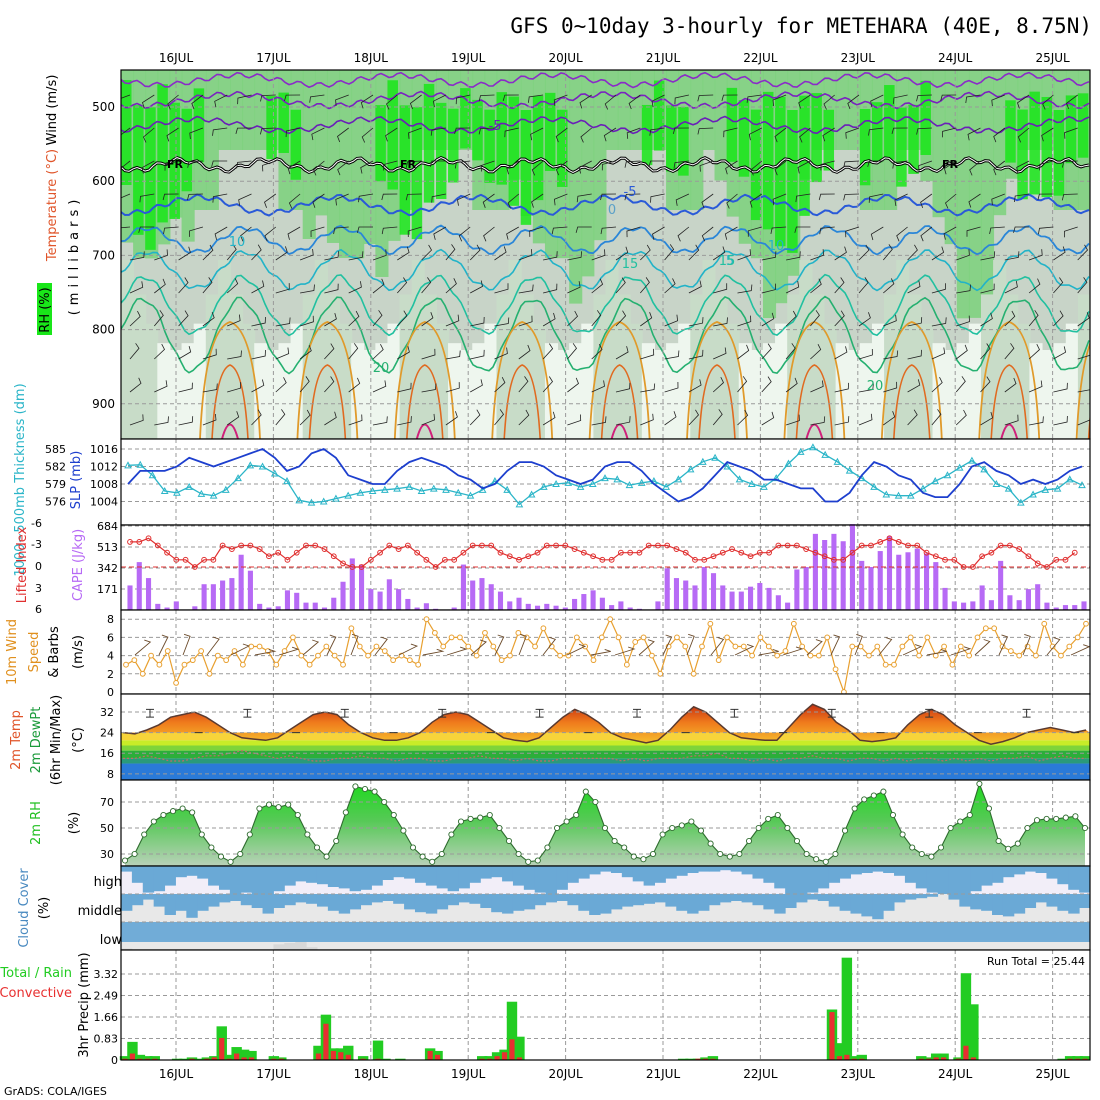  Describe the element at coordinates (861, 1057) in the screenshot. I see `precip-total-bar` at that location.